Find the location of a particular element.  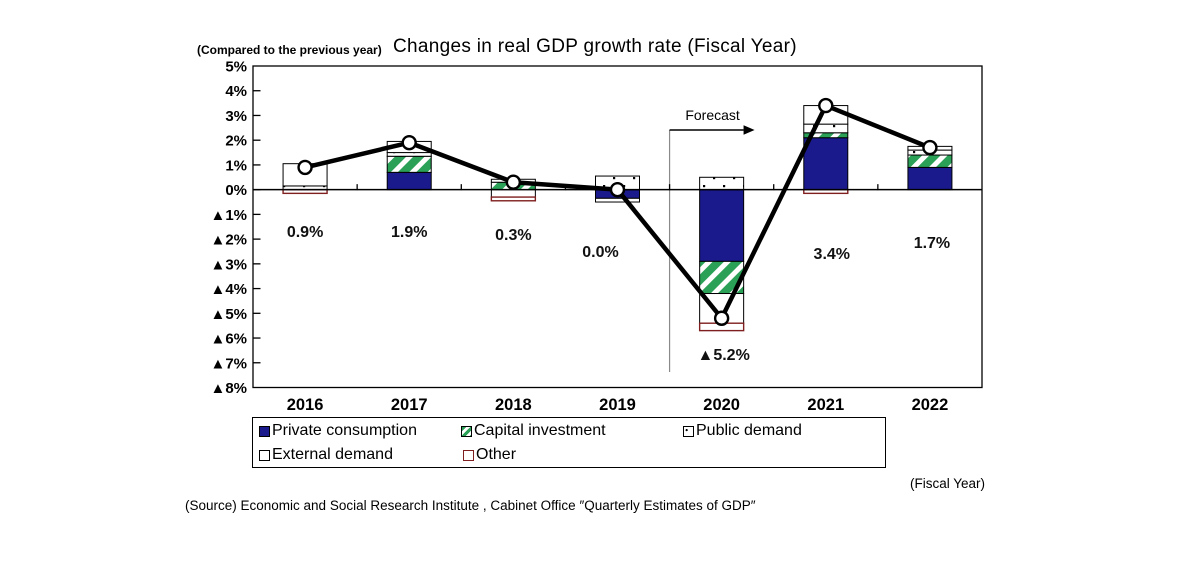

legend-label-capital-investment: Capital investment is located at coordinates (540, 430).